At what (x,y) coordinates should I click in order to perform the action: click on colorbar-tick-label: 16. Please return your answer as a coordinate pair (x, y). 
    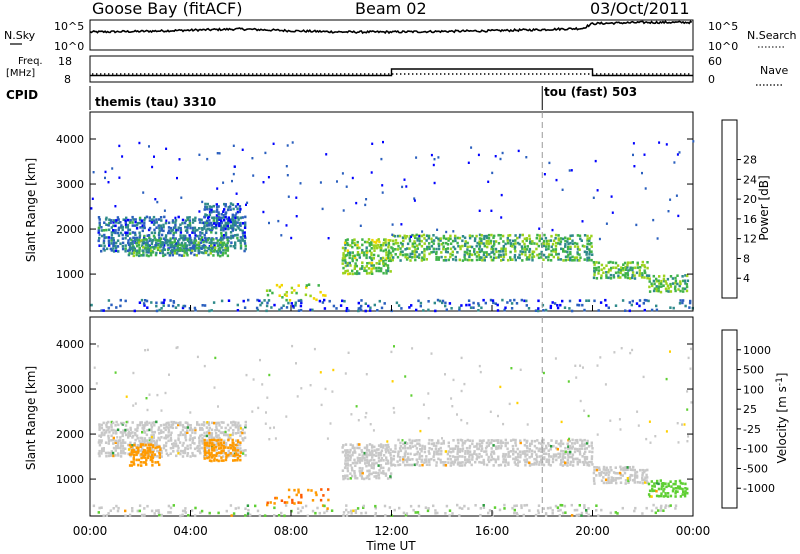
    Looking at the image, I should click on (750, 219).